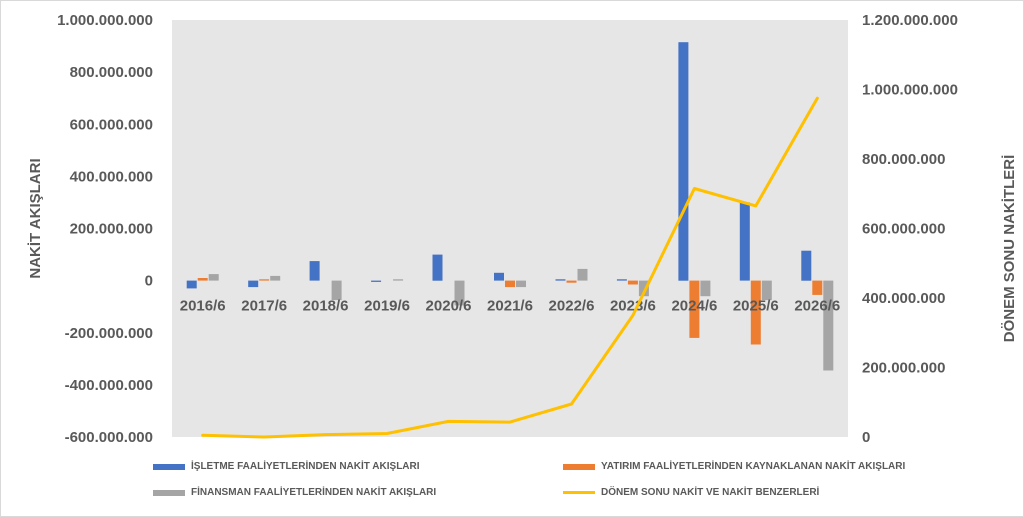  I want to click on category-label: 2026/6, so click(817, 306).